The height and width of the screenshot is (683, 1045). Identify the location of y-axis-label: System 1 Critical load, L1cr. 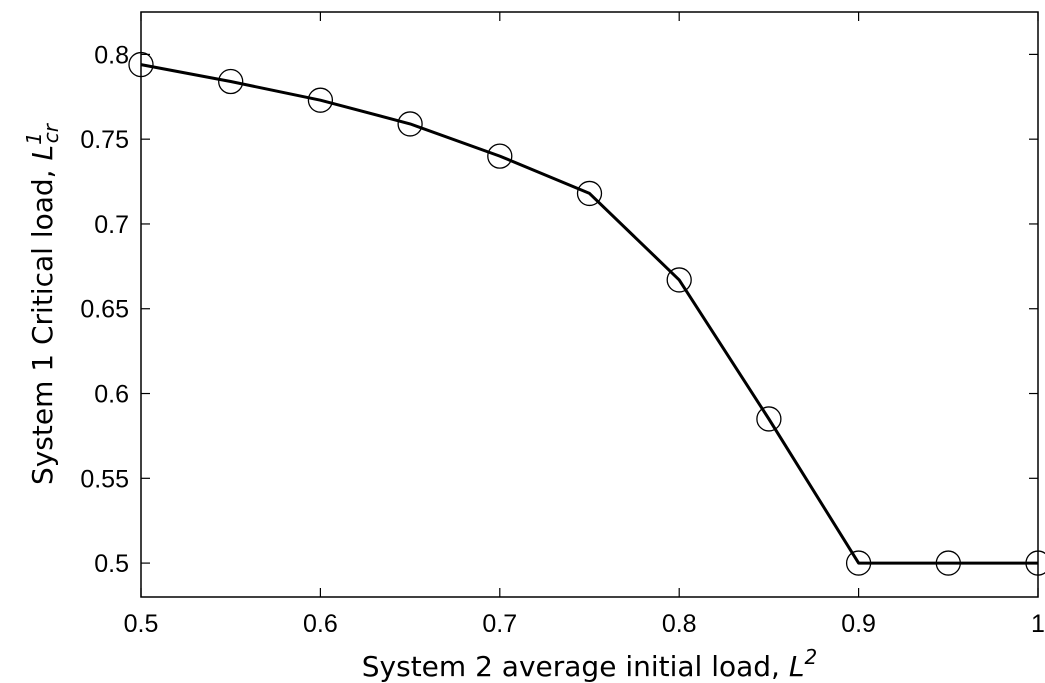
(42, 303).